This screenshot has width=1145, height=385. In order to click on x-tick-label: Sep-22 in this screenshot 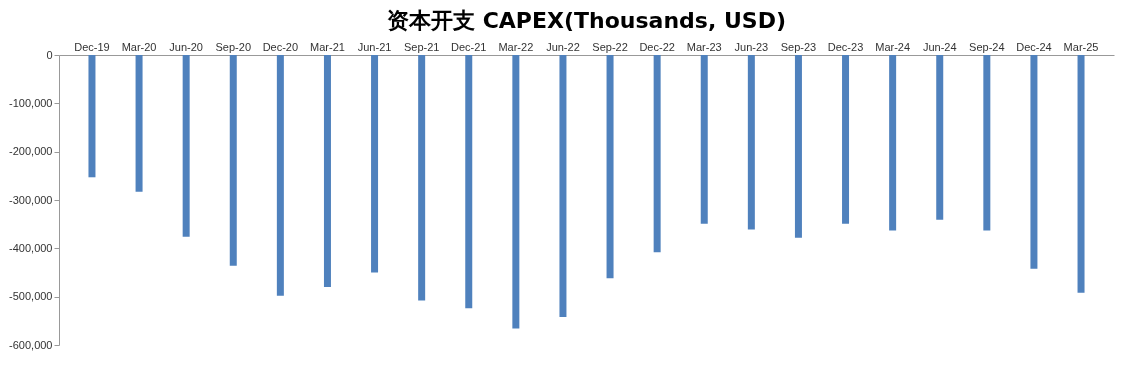, I will do `click(610, 46)`.